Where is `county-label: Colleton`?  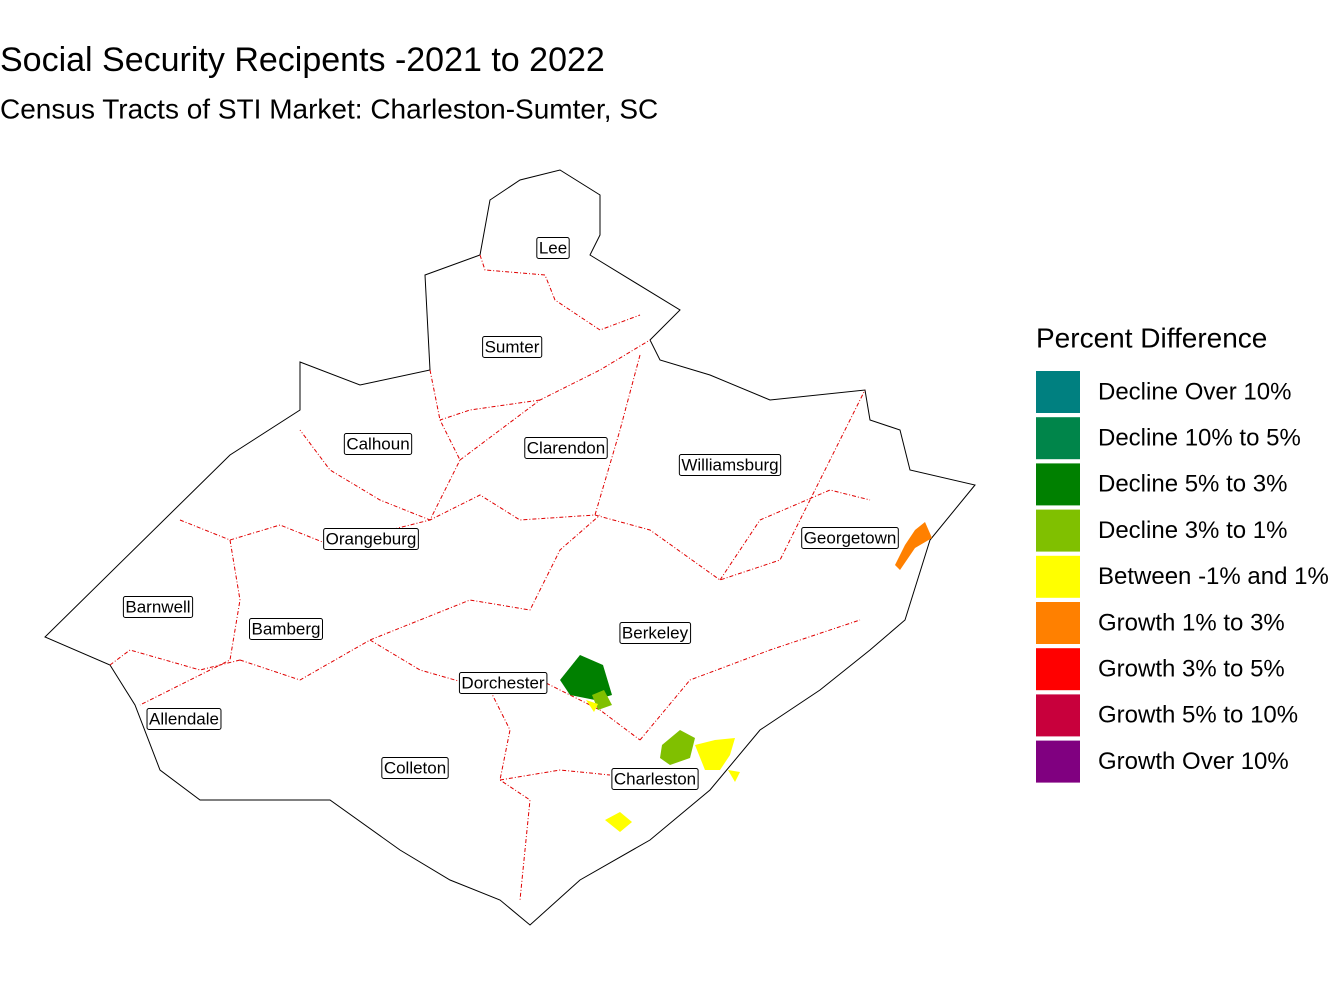
county-label: Colleton is located at coordinates (415, 767).